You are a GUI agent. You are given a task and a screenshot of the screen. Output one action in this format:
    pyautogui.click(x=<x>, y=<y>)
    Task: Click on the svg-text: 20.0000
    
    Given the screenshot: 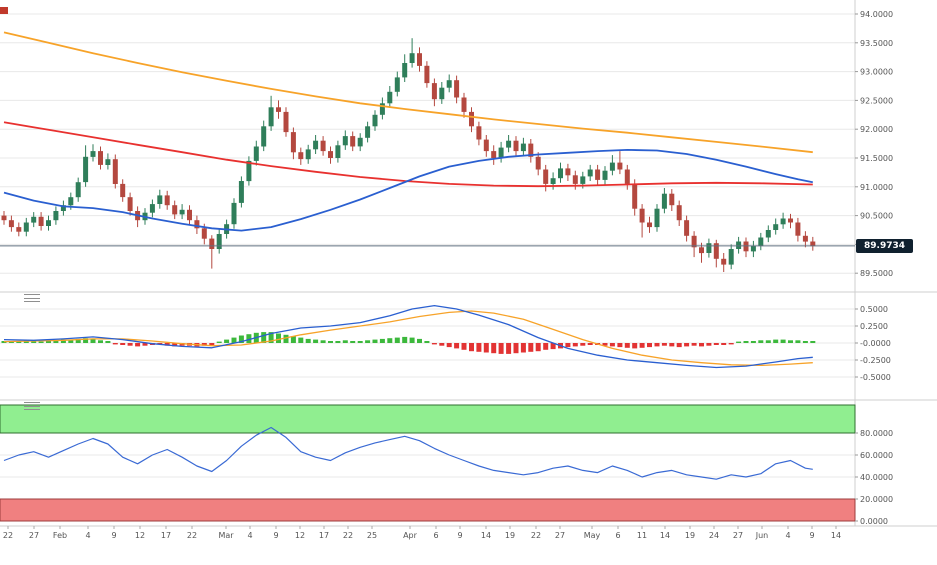 What is the action you would take?
    pyautogui.click(x=876, y=499)
    